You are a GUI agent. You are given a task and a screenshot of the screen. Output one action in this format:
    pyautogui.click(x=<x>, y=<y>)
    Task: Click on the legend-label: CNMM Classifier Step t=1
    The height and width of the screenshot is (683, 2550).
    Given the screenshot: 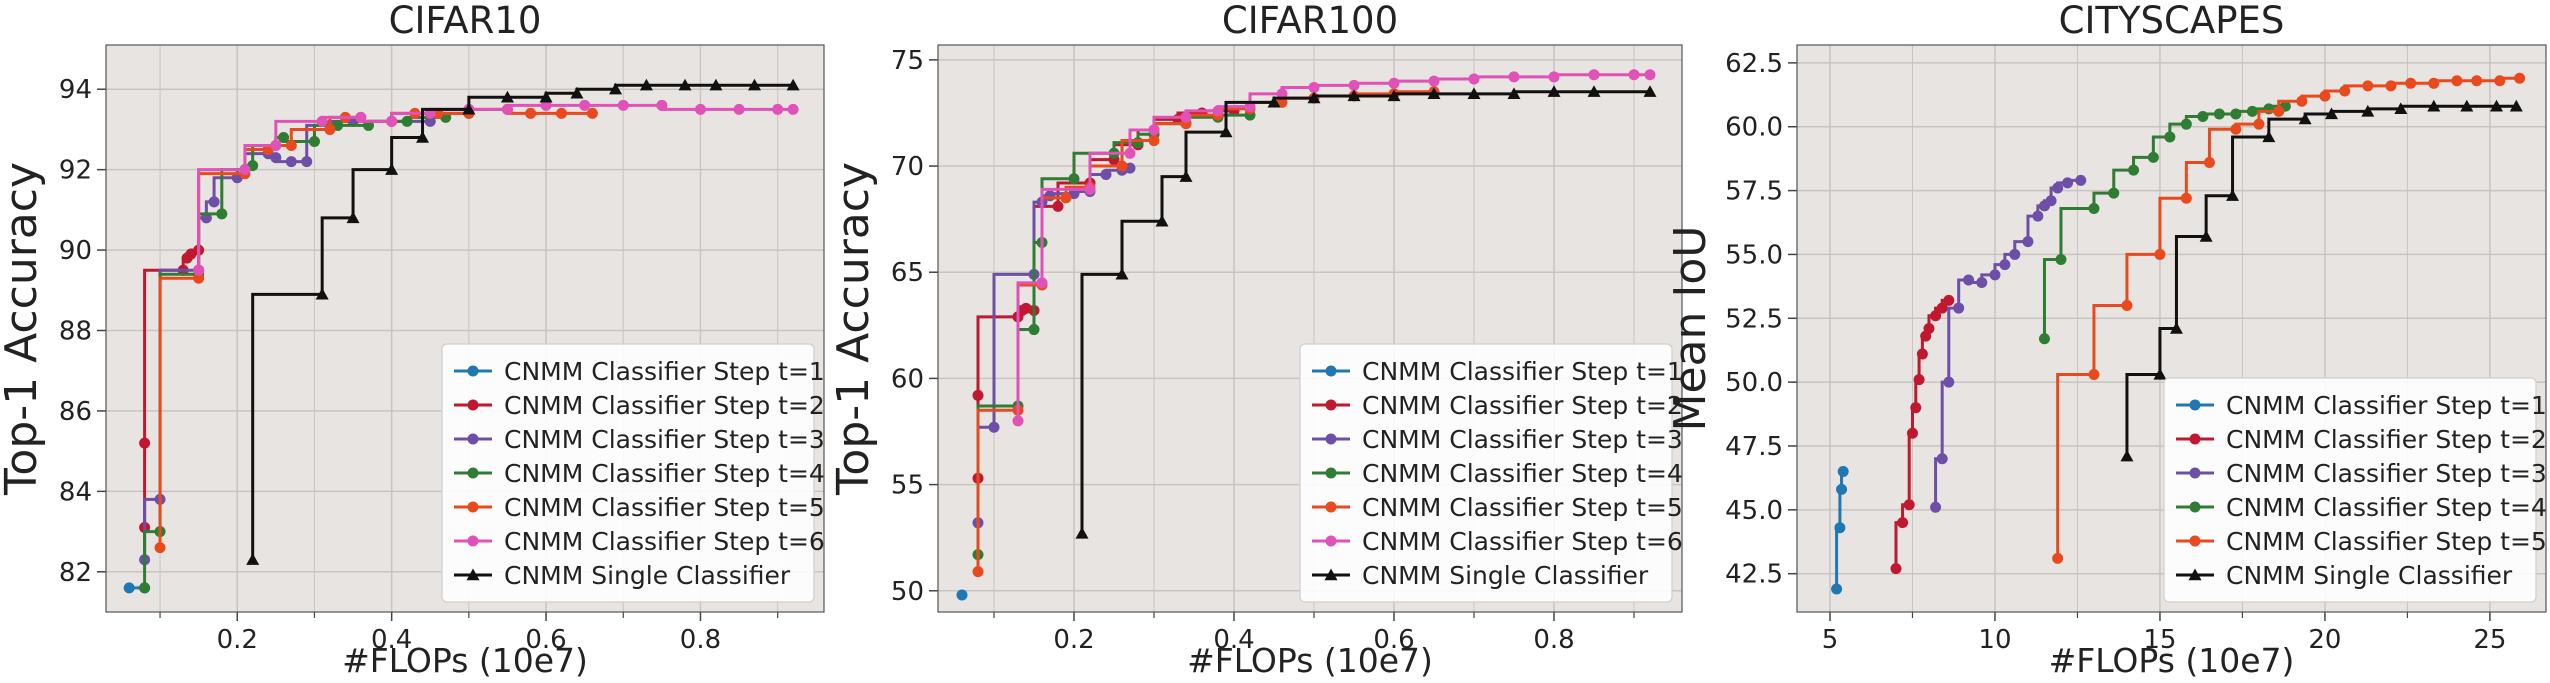 What is the action you would take?
    pyautogui.click(x=2386, y=405)
    